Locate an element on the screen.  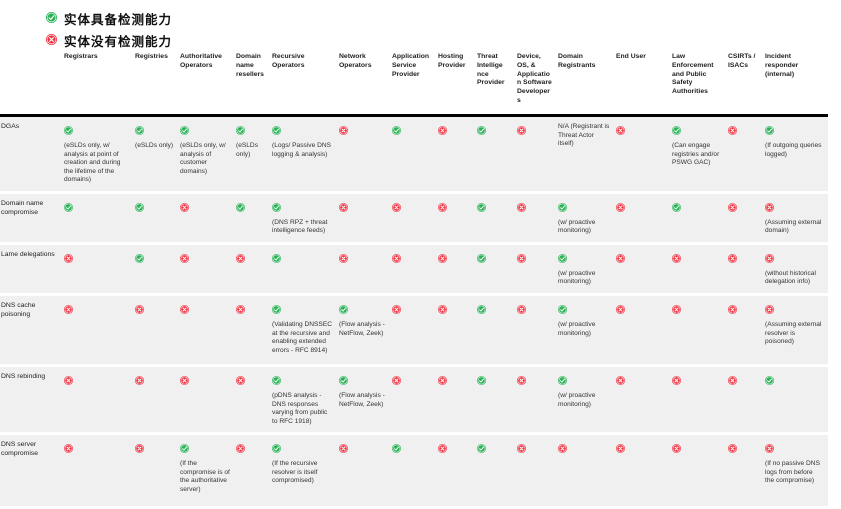
matrix-cell: (Flow analysis - NetFlow, Zeek) is located at coordinates (365, 399).